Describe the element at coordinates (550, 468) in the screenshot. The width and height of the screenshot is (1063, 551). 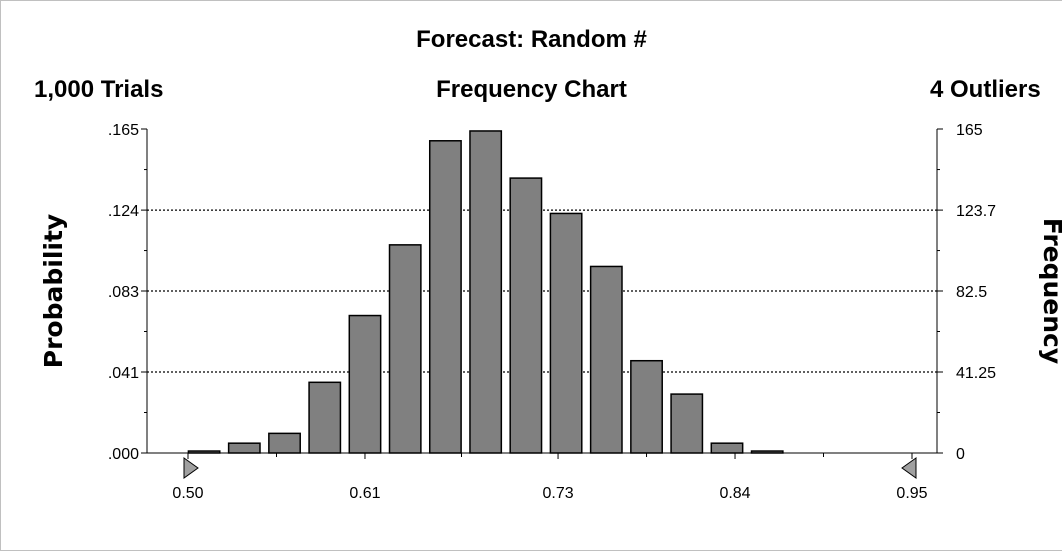
I see `range-markers` at that location.